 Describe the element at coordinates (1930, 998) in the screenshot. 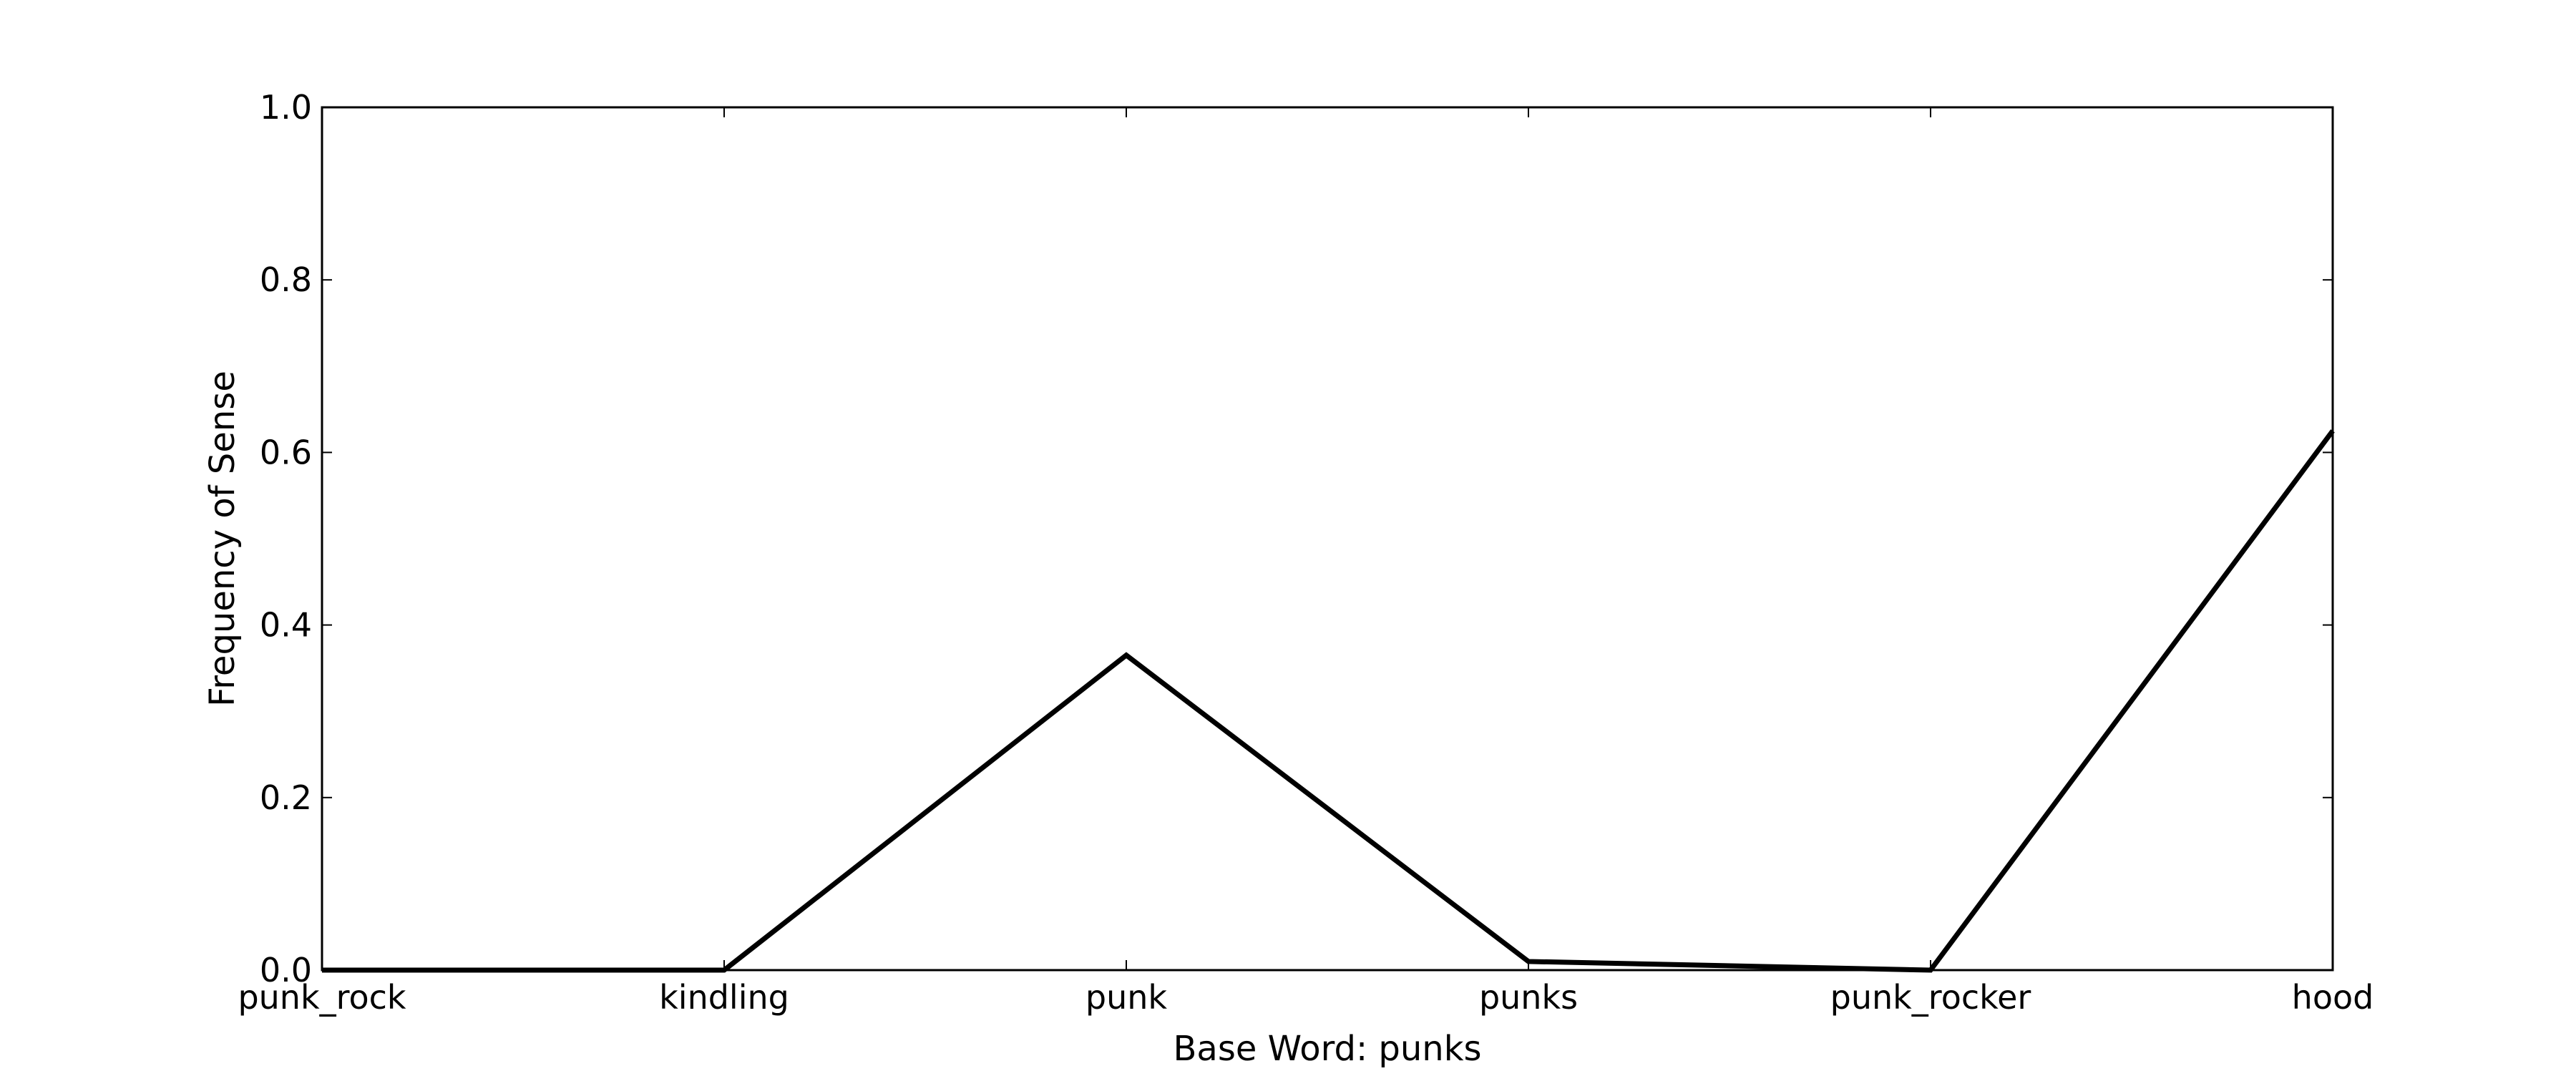

I see `x-tick-label: punk_rocker` at that location.